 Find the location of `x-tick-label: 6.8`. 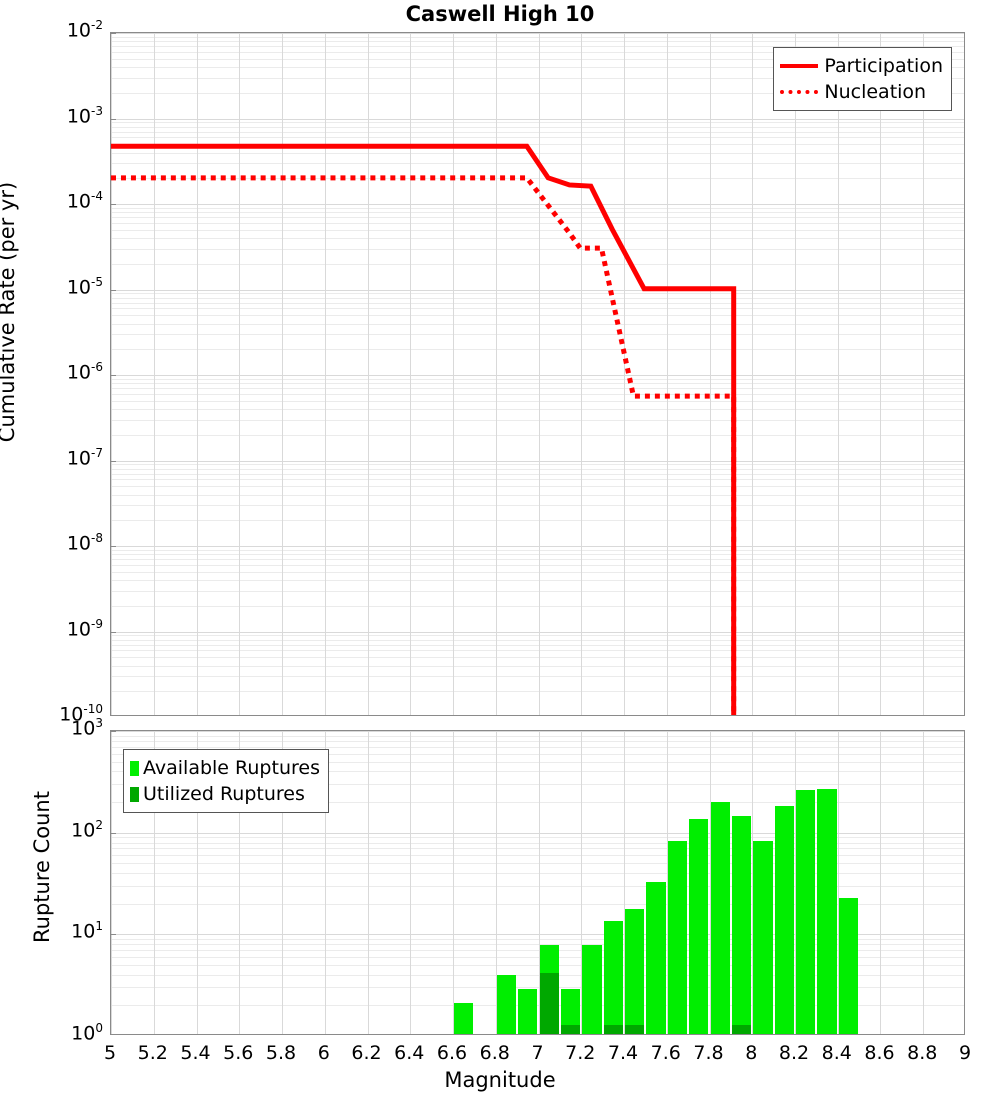

x-tick-label: 6.8 is located at coordinates (494, 1053).